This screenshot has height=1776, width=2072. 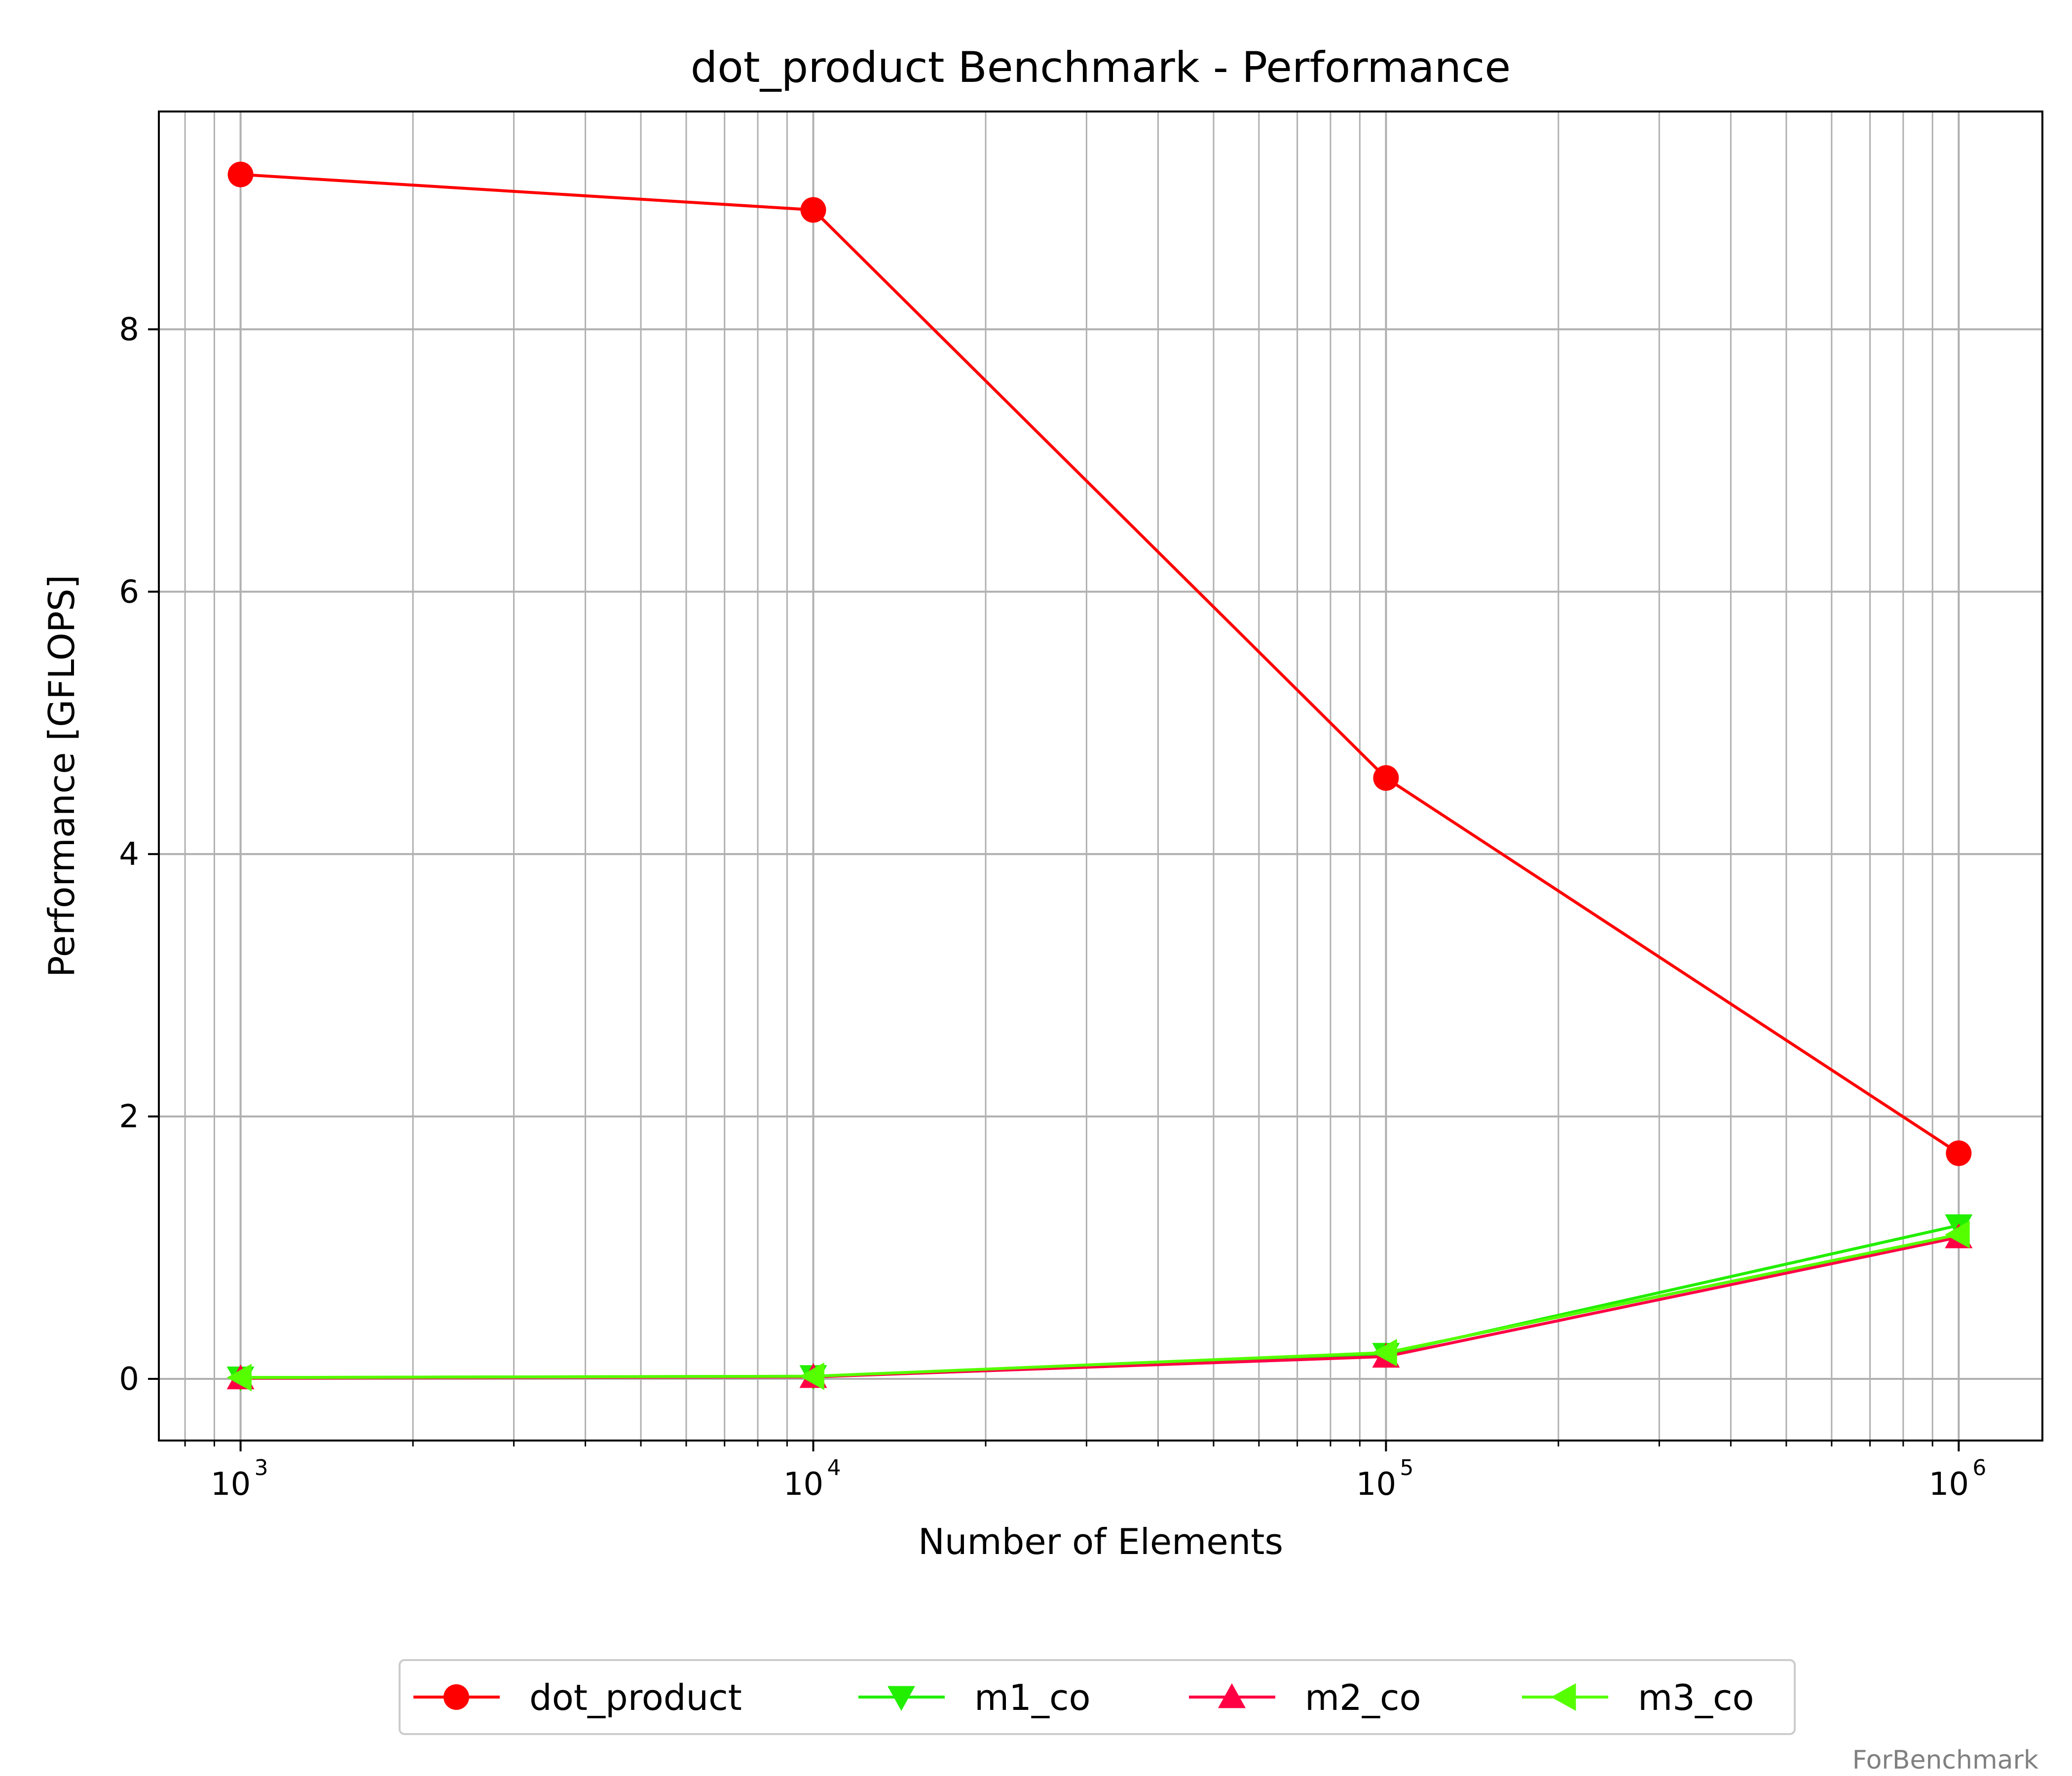 What do you see at coordinates (129, 1380) in the screenshot?
I see `y-tick-label: 0` at bounding box center [129, 1380].